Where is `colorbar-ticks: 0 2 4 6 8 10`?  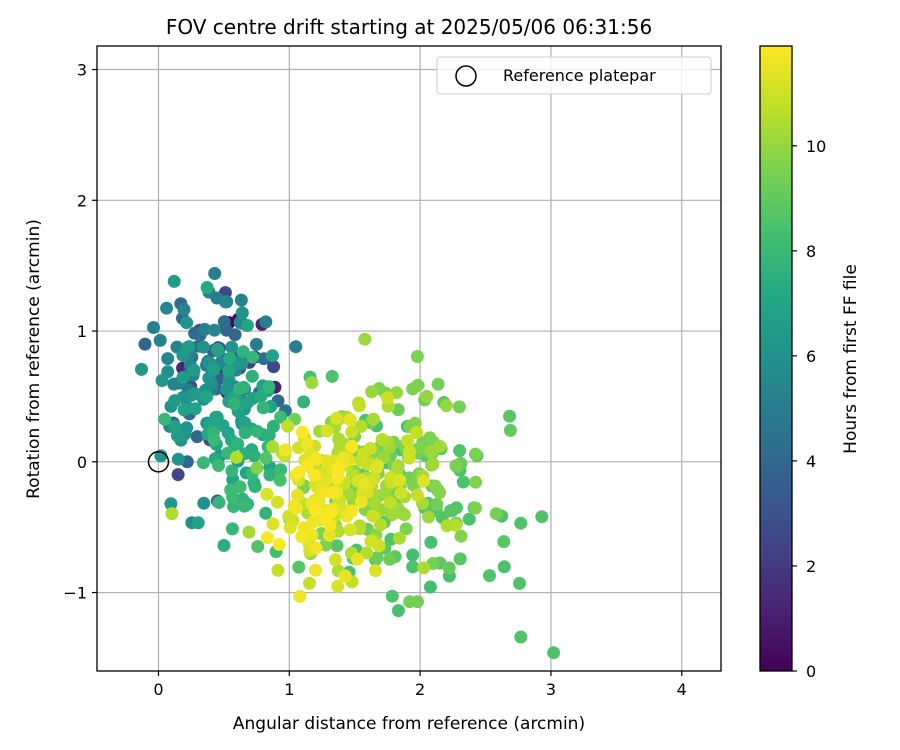
colorbar-ticks: 0 2 4 6 8 10 is located at coordinates (809, 409).